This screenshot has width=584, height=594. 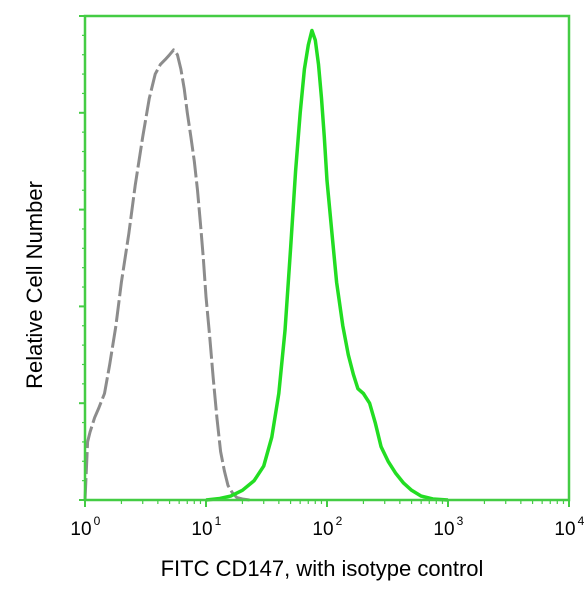 I want to click on x-tick-label: 10 2, so click(x=327, y=527).